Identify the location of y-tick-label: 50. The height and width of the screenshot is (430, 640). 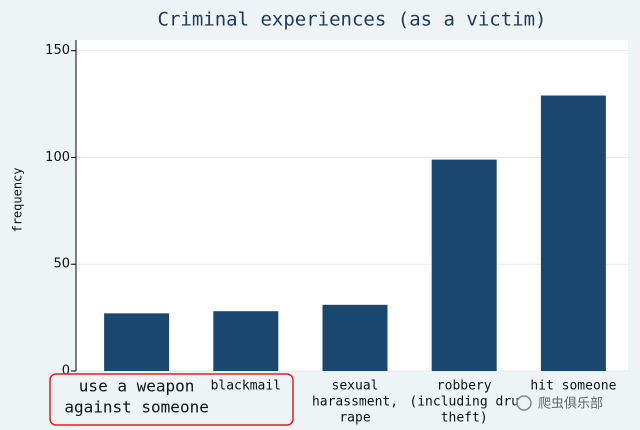
(61, 264).